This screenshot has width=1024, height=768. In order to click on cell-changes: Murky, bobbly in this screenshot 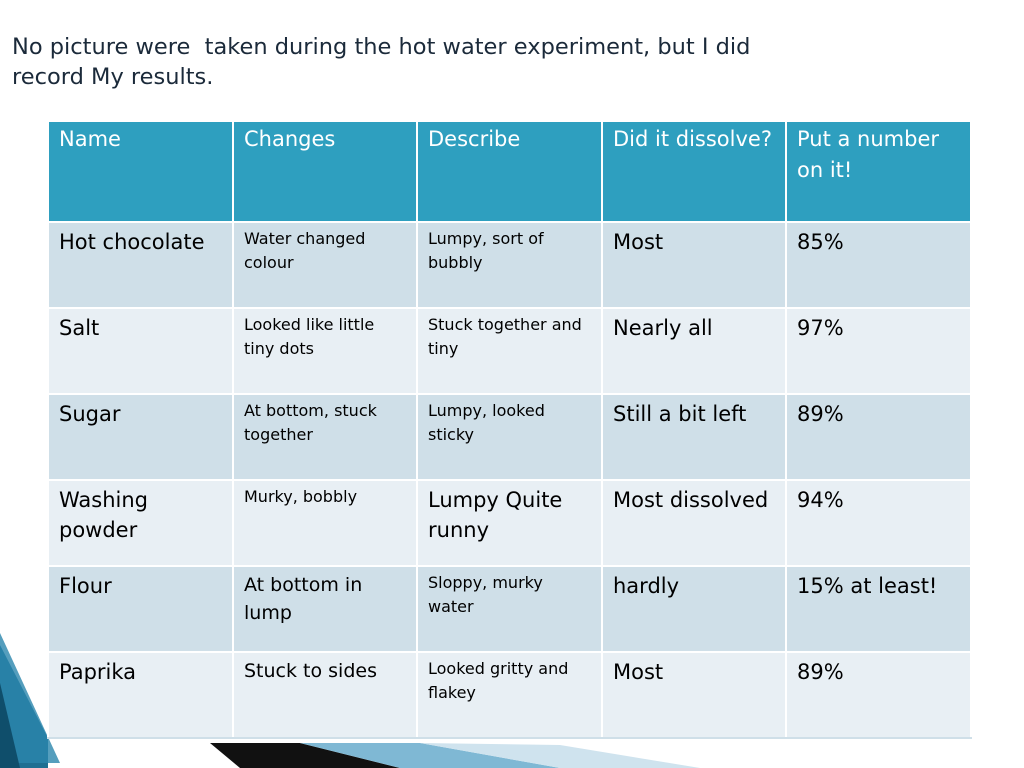, I will do `click(325, 523)`.